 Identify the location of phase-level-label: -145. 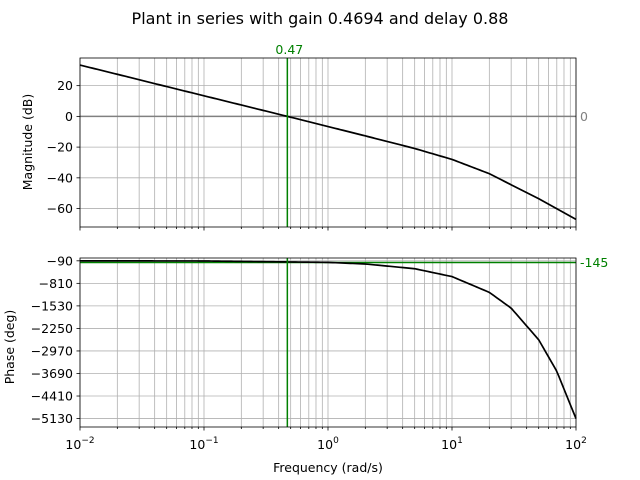
(594, 262).